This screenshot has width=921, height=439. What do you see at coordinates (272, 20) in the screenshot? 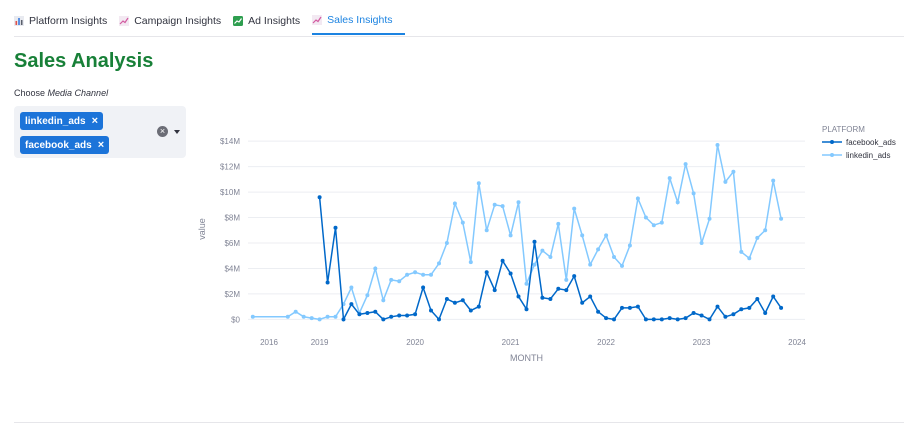
I see `tab-ad-insights: Ad Insights` at bounding box center [272, 20].